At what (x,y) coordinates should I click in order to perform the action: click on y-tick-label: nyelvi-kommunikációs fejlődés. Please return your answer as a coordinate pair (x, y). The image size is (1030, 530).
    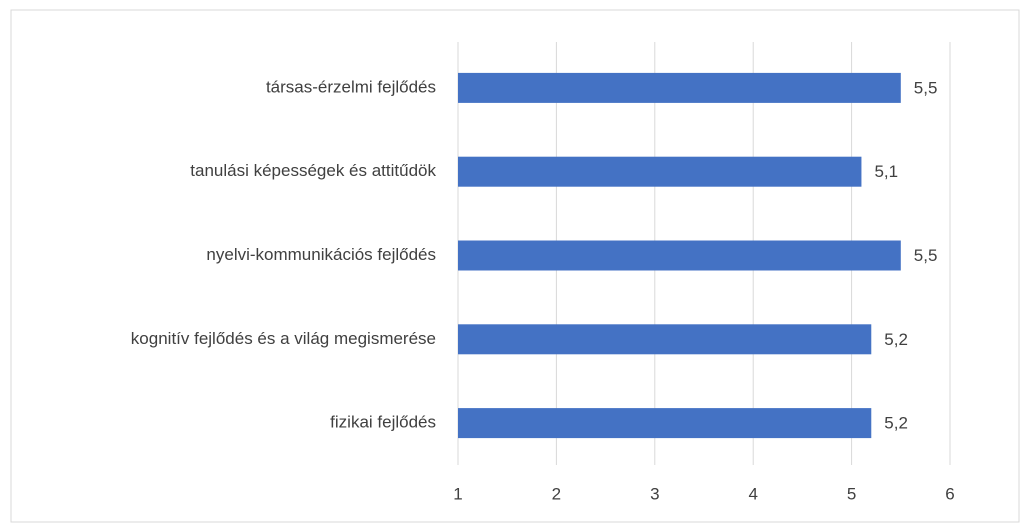
    Looking at the image, I should click on (321, 254).